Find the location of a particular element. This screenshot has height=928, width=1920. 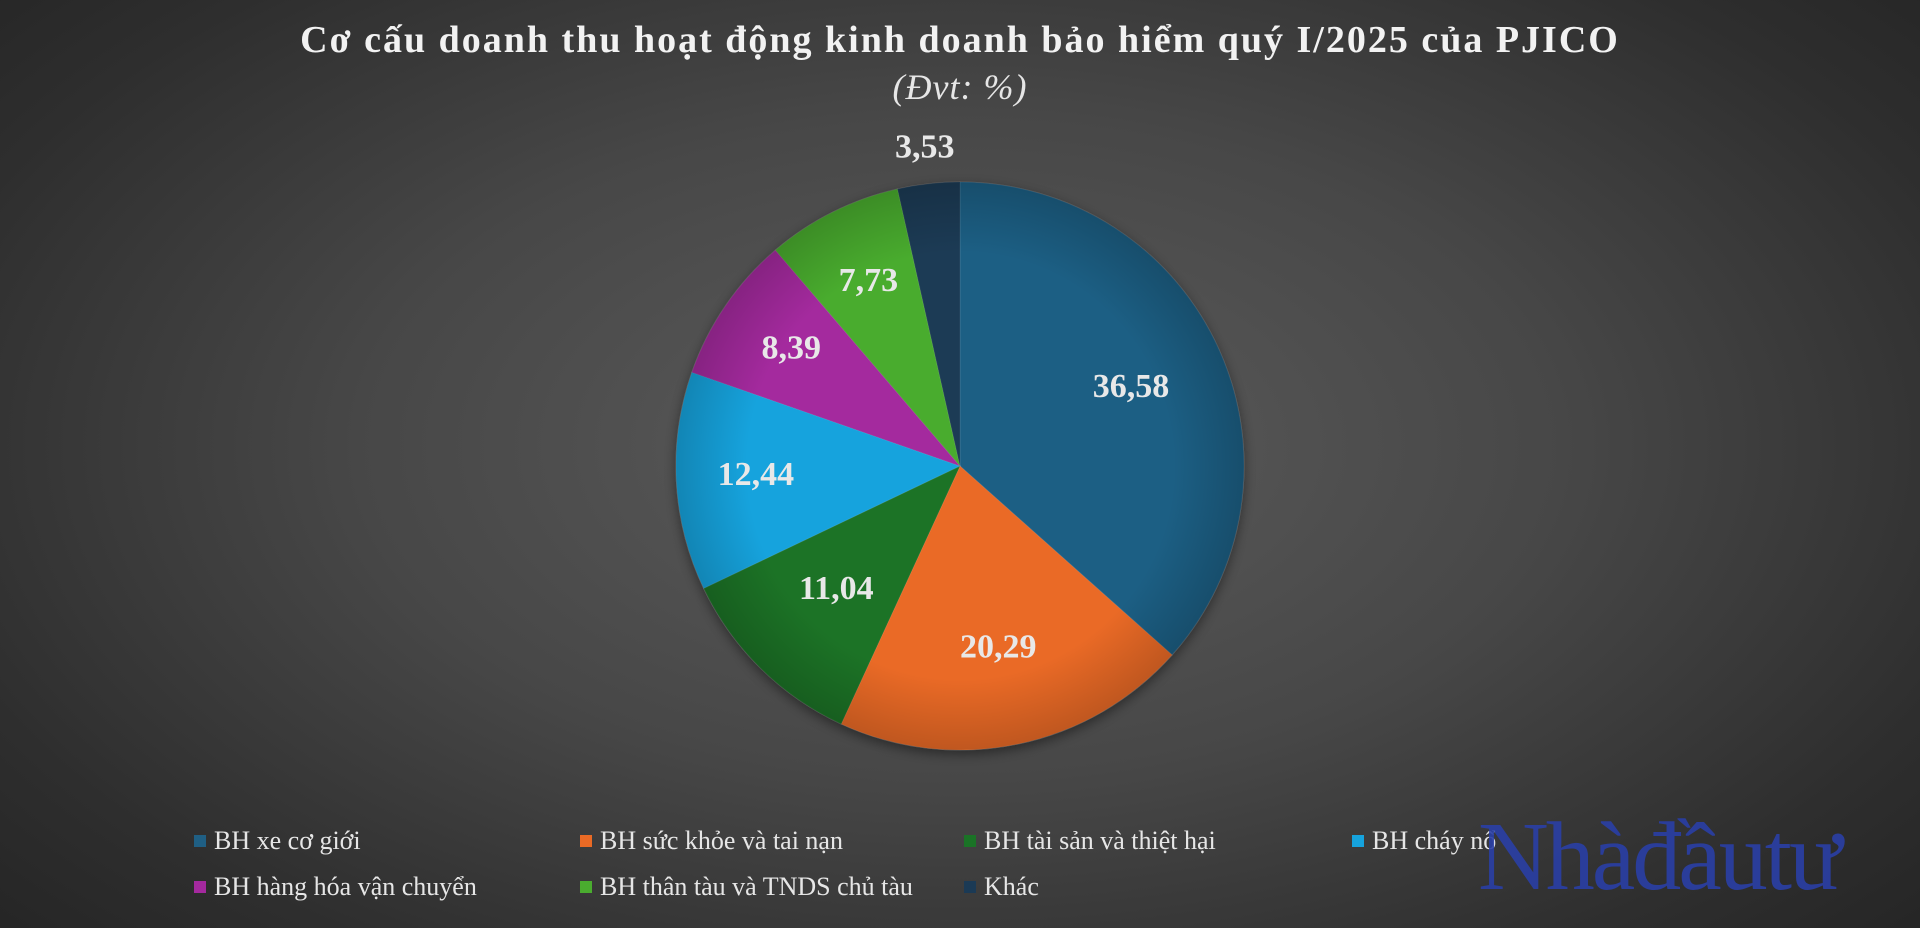

watermark-logo: Nhàđầutư is located at coordinates (1660, 857).